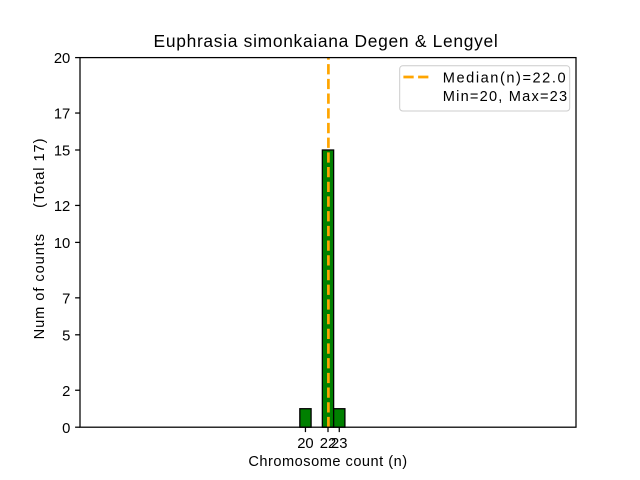 This screenshot has width=640, height=480. What do you see at coordinates (40, 239) in the screenshot?
I see `svg-text: Num of counts (Total 17)` at bounding box center [40, 239].